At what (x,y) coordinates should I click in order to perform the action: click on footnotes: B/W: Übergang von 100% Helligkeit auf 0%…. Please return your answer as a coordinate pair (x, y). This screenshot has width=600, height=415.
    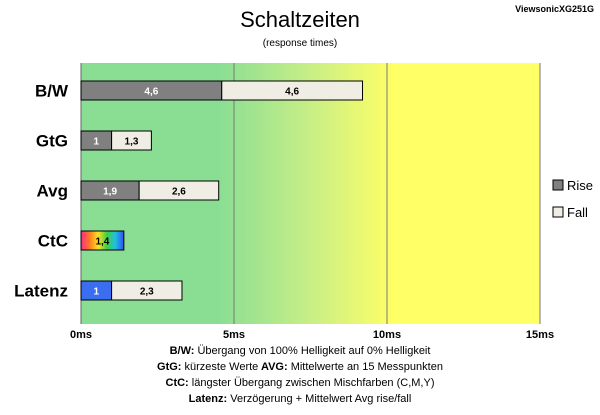
    Looking at the image, I should click on (300, 375).